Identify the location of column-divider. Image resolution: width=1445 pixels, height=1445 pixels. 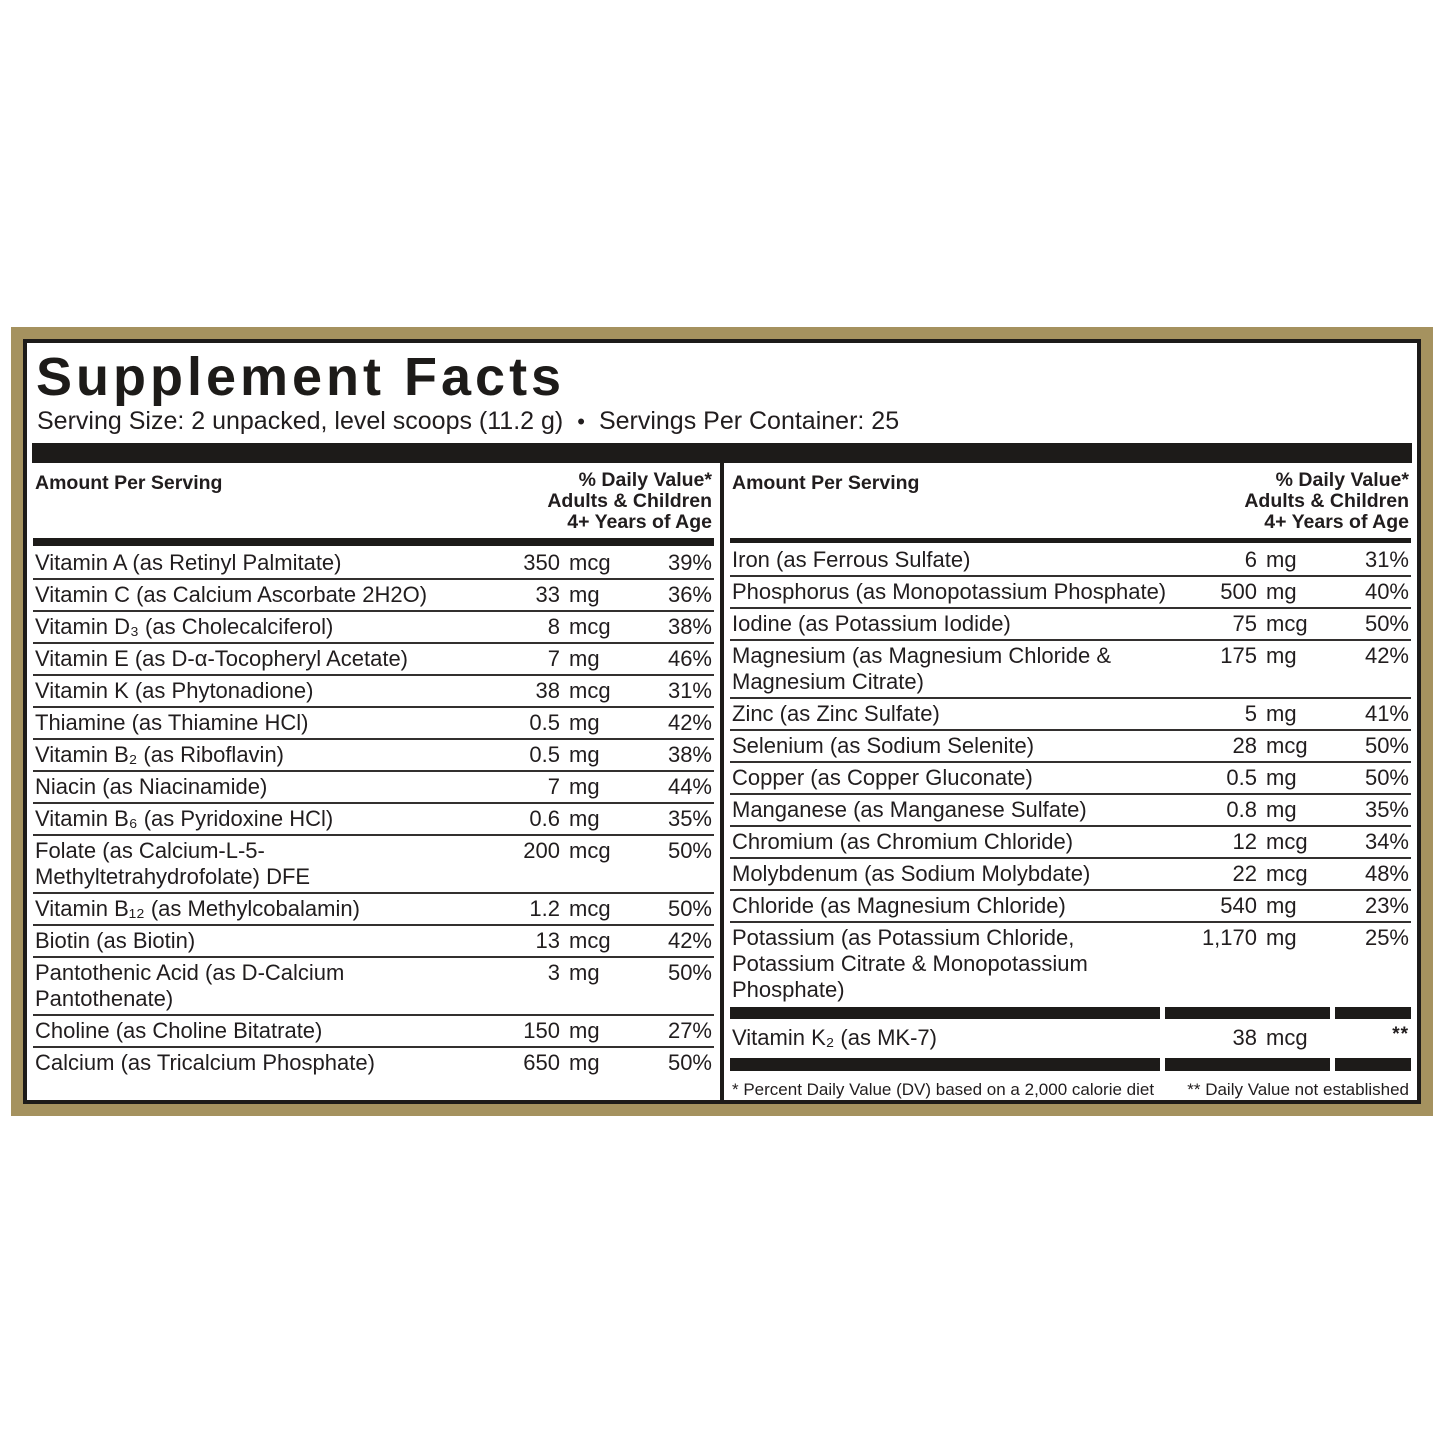
(722, 781).